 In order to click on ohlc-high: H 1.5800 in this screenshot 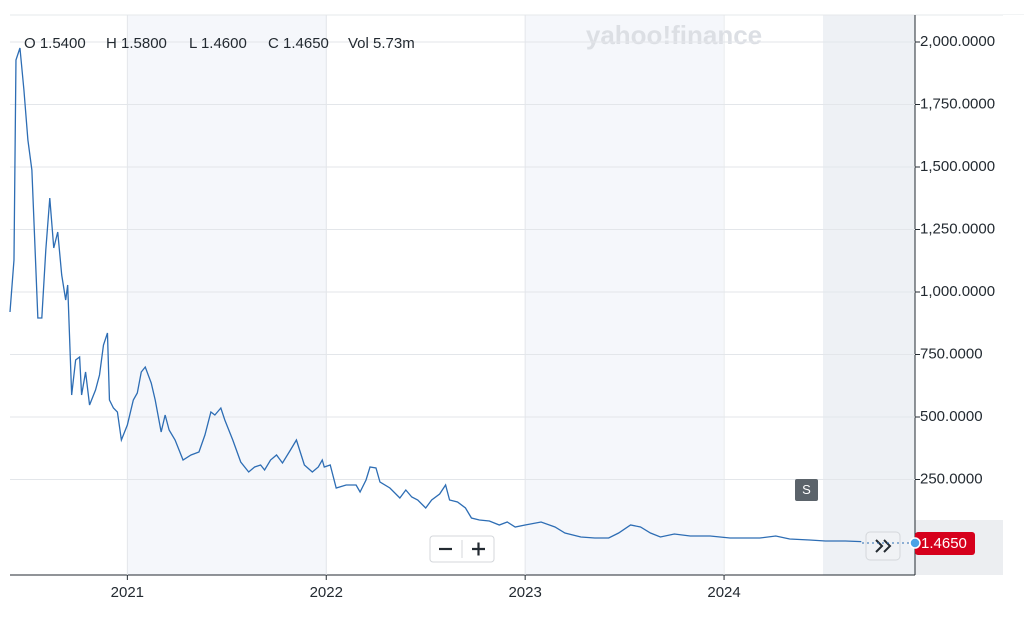, I will do `click(136, 43)`.